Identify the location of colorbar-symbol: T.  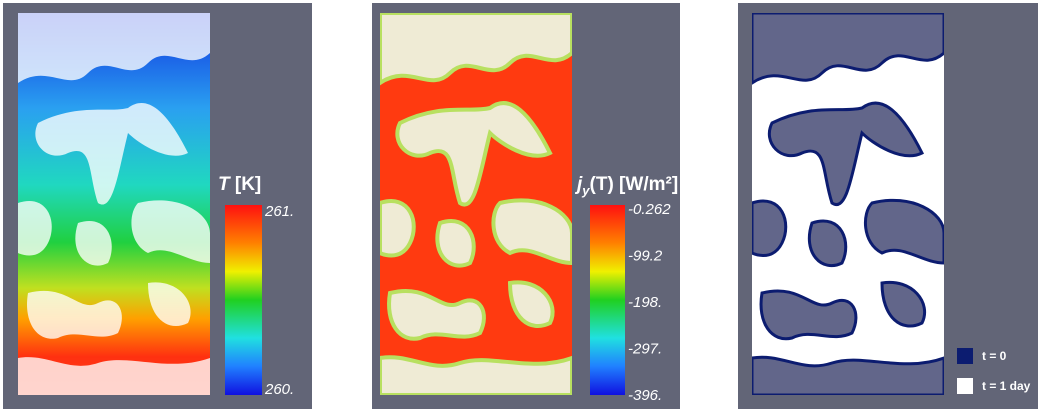
(224, 184).